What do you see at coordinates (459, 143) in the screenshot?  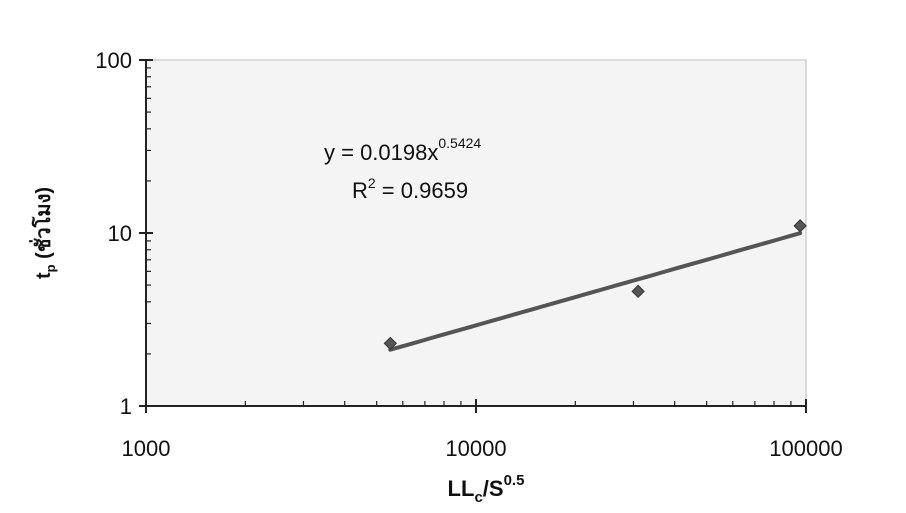 I see `equation-exponent: 0.5424` at bounding box center [459, 143].